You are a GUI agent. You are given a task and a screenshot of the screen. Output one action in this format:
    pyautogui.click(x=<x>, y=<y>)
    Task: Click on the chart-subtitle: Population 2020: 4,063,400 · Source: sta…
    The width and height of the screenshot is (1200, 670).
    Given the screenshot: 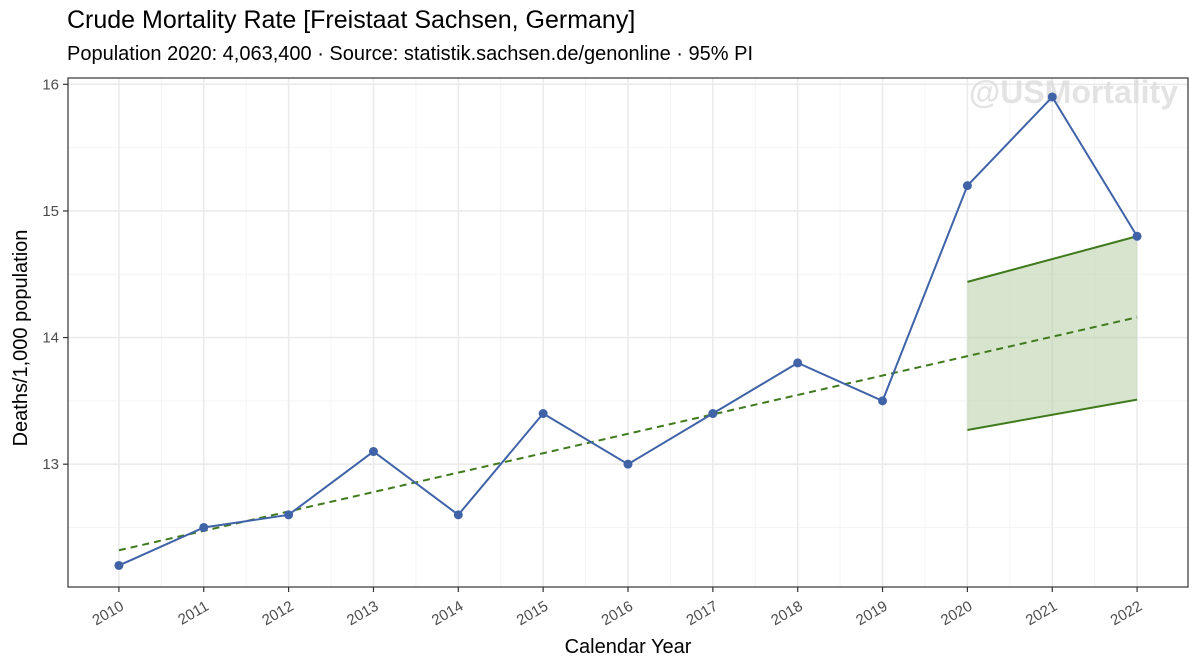 What is the action you would take?
    pyautogui.click(x=410, y=54)
    